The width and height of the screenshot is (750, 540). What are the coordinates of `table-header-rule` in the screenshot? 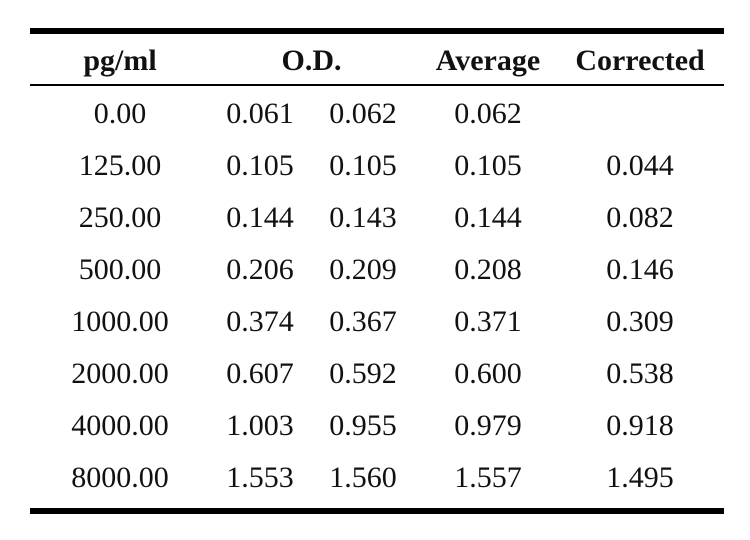 It's located at (377, 85).